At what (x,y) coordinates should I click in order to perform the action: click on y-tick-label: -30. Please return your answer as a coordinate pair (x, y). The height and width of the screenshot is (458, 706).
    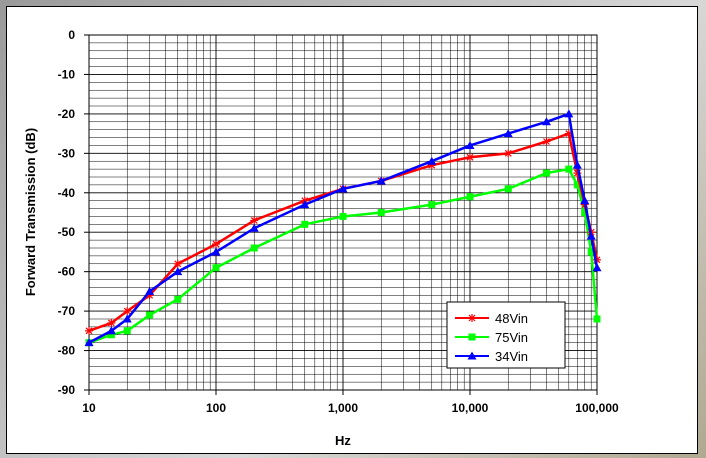
    Looking at the image, I should click on (67, 153).